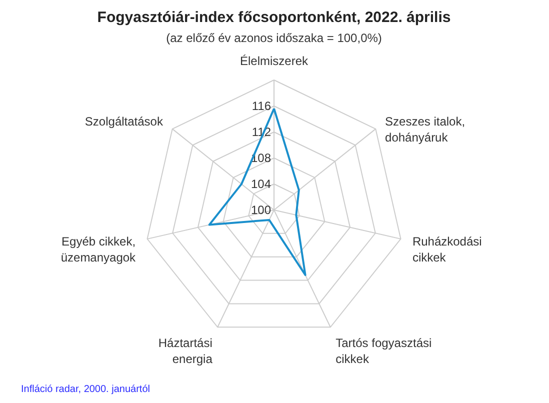  I want to click on chart-title: Fogyasztóiár-index főcsoportonként, 2022. április, so click(274, 17).